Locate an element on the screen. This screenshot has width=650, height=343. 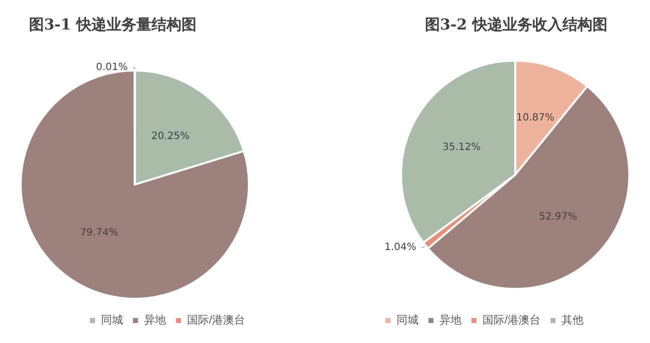
data-label: 79.74% is located at coordinates (99, 232).